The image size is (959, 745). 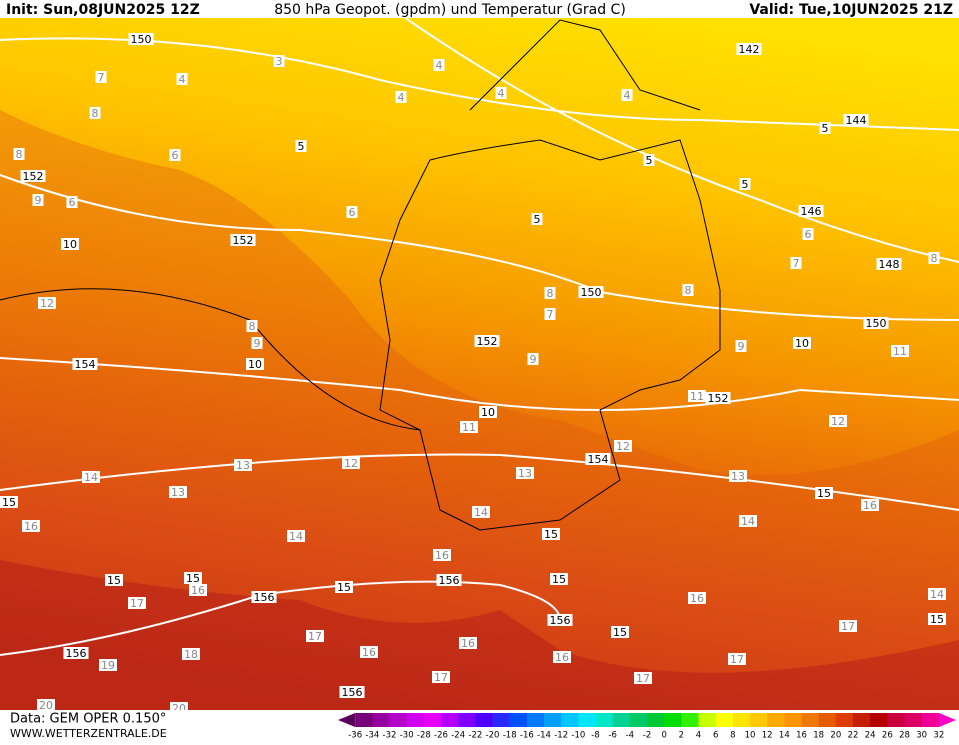 I want to click on colorbar-label: -36, so click(x=355, y=736).